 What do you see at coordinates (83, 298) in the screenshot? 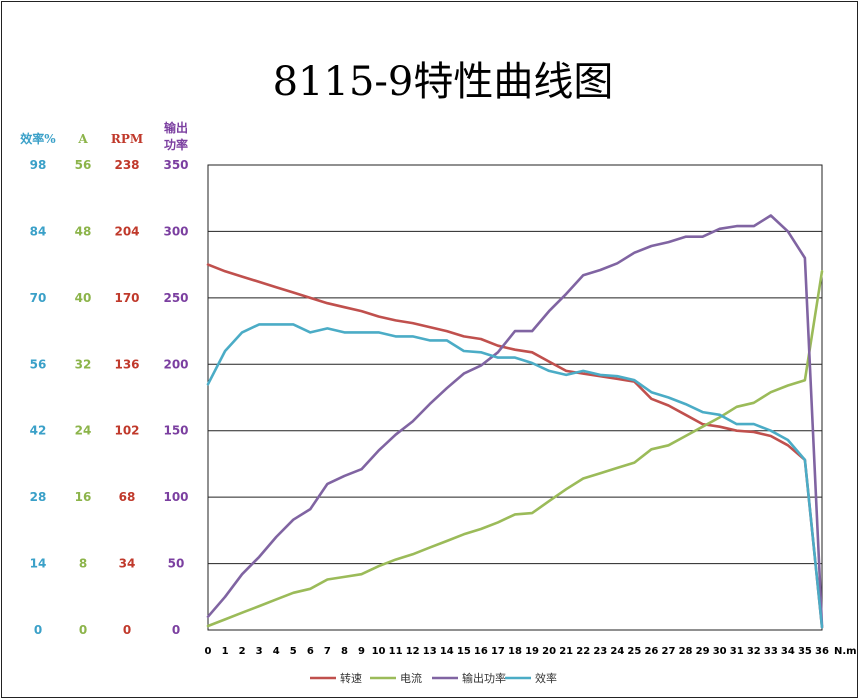
I see `y-tick-amp: 40` at bounding box center [83, 298].